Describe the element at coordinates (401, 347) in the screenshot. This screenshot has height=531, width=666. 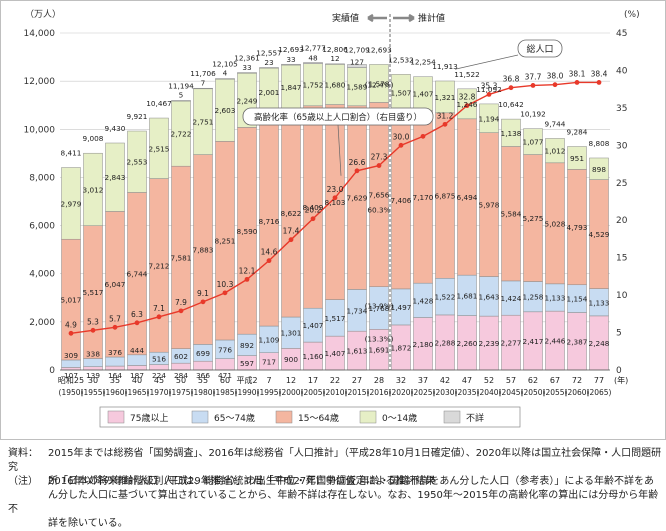
I see `label-75-plus: 1,872` at that location.